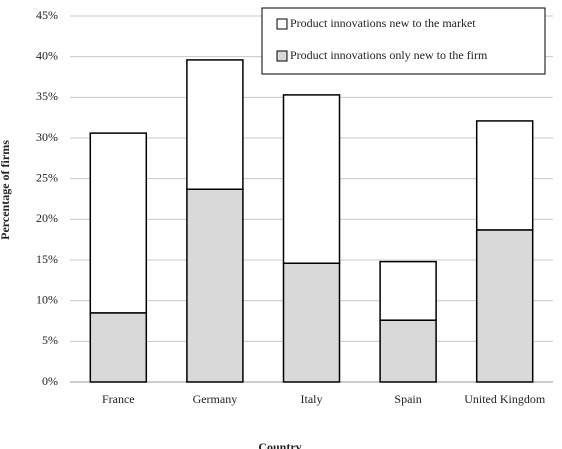  I want to click on y-tick-label: 5%, so click(50, 340).